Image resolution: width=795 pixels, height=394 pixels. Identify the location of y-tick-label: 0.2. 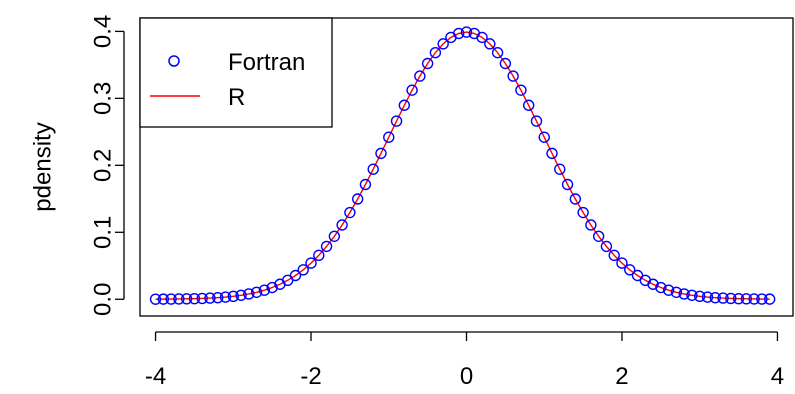
(102, 165).